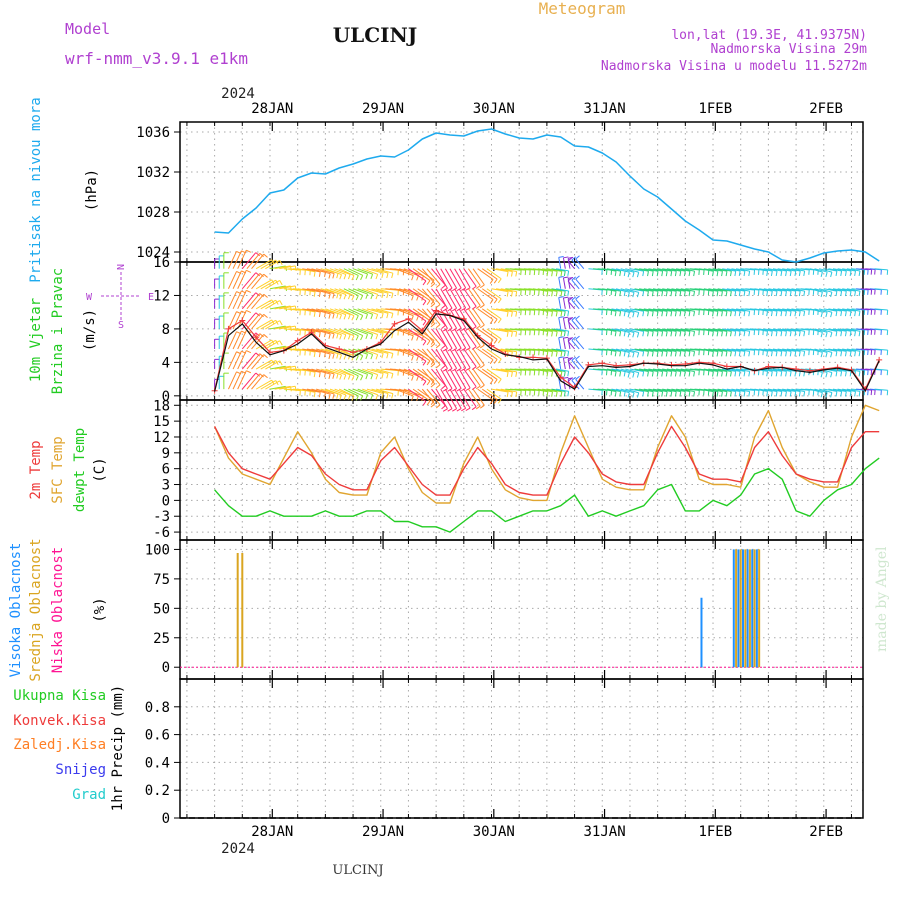 The height and width of the screenshot is (900, 900). Describe the element at coordinates (161, 296) in the screenshot. I see `ytick-label: 12` at that location.